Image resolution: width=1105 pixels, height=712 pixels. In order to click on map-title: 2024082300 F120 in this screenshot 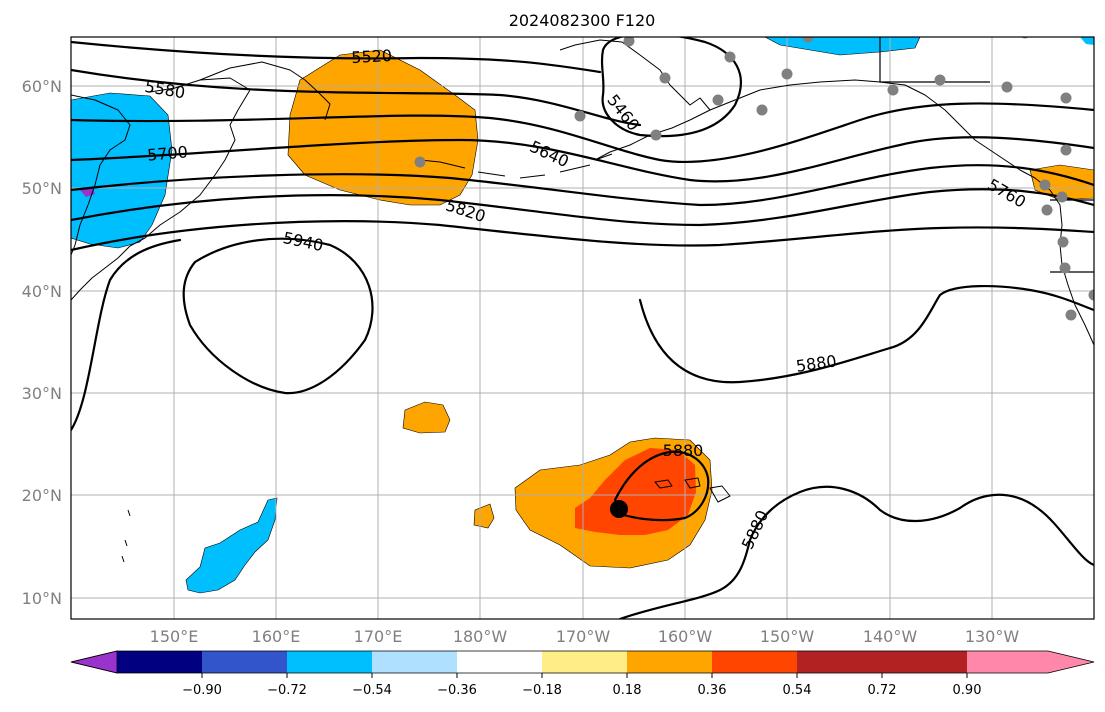, I will do `click(582, 20)`.